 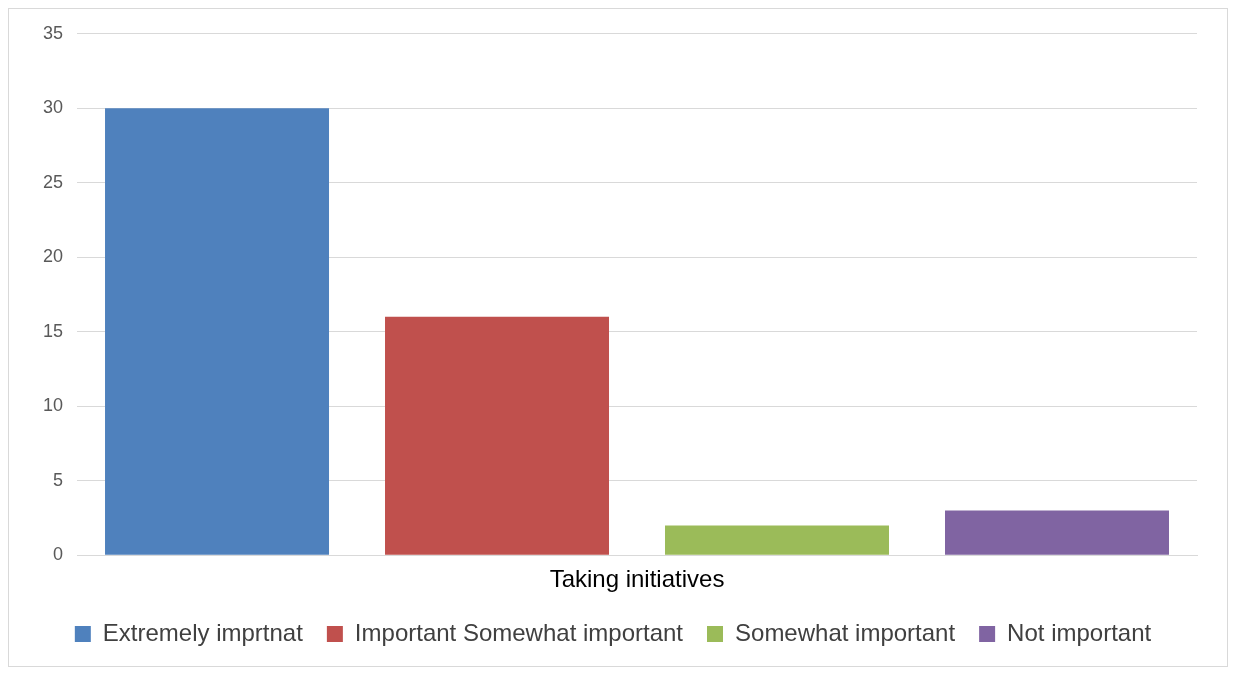 I want to click on legend-label: Important Somewhat important, so click(x=519, y=632).